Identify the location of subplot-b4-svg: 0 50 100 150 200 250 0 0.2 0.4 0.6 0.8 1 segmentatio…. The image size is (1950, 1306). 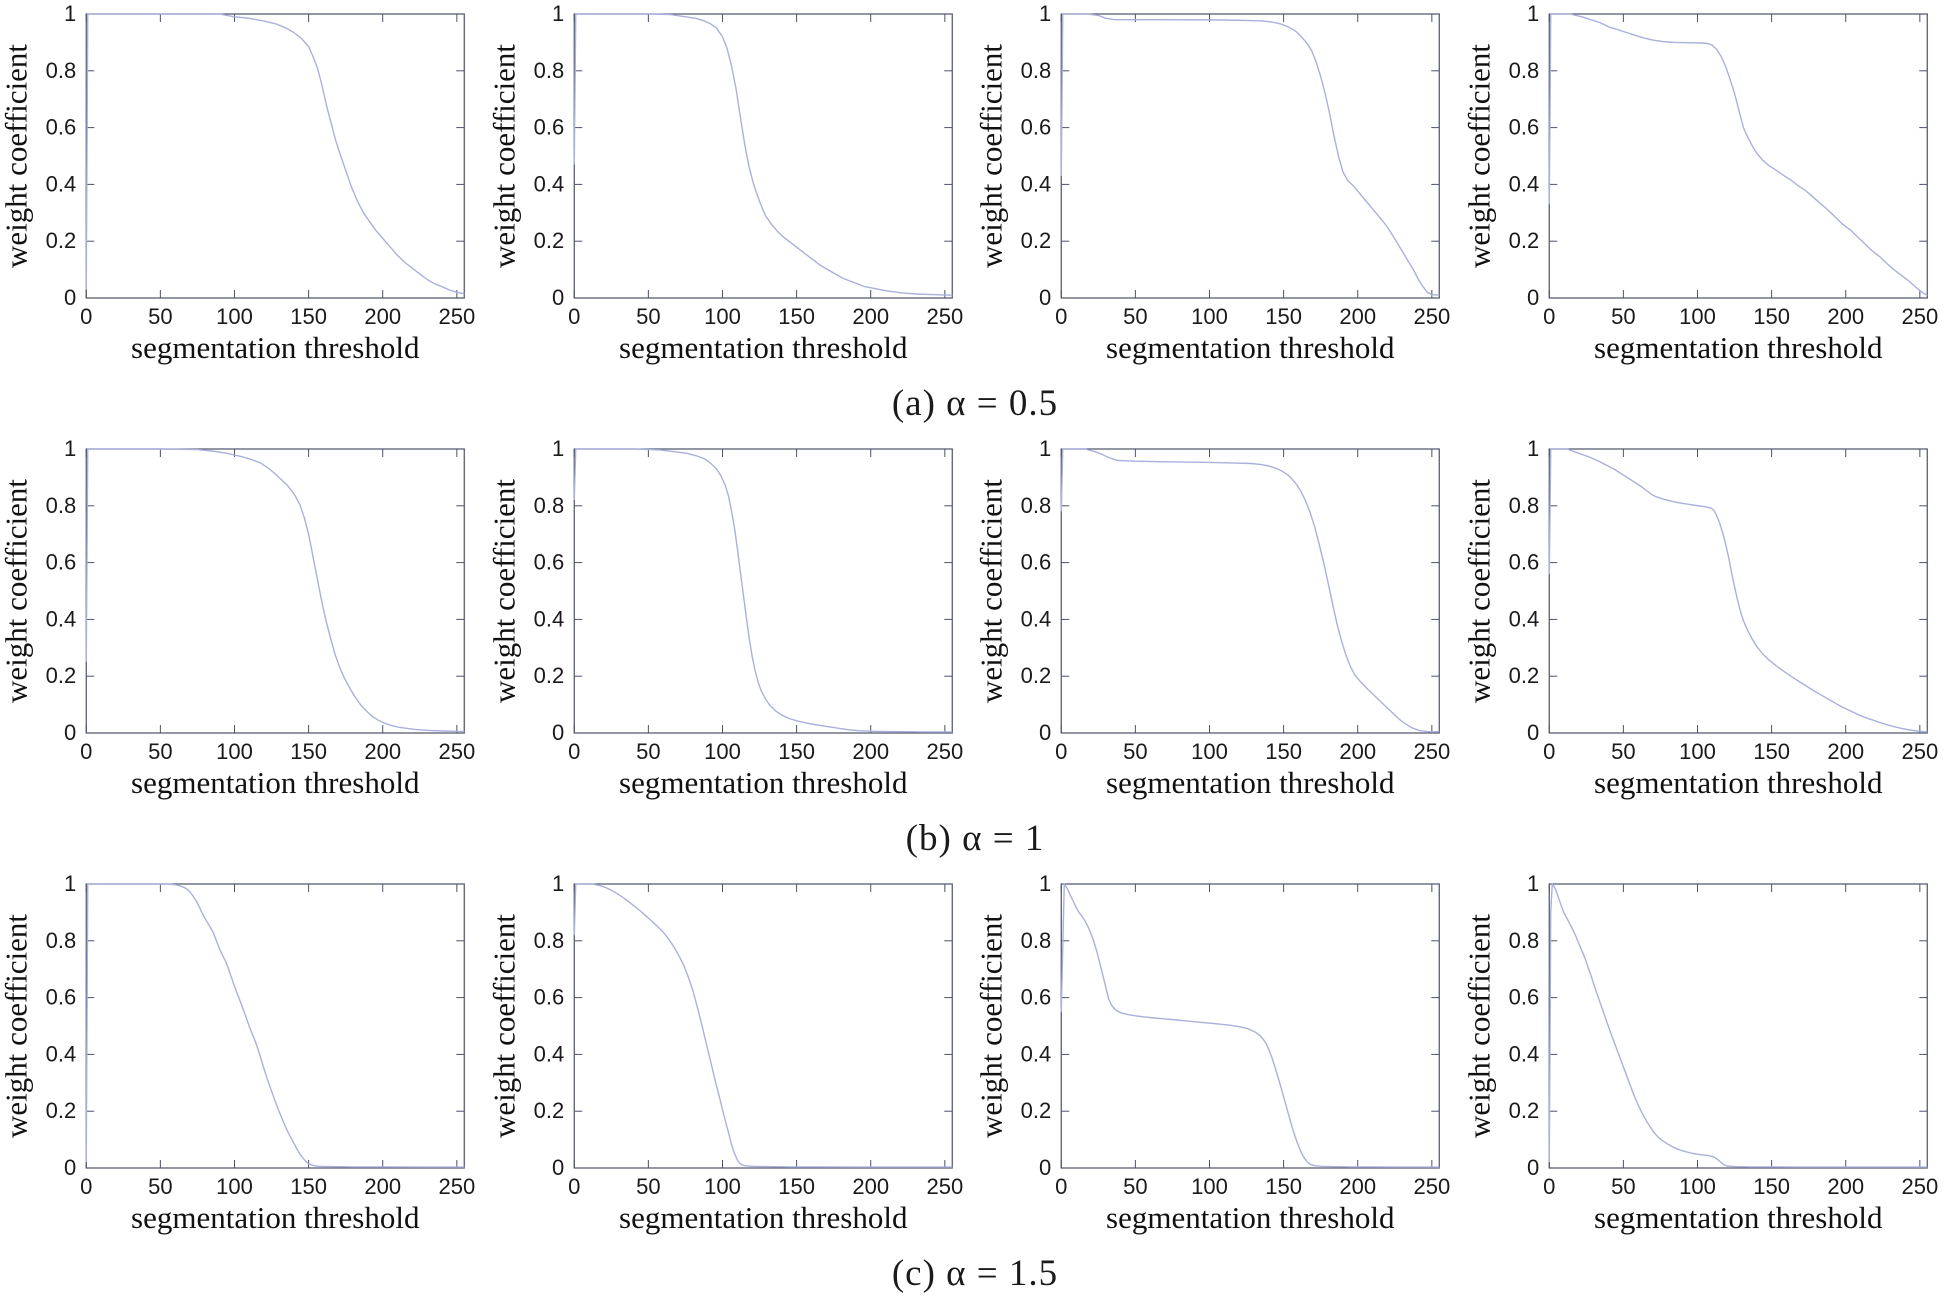
(1700, 618).